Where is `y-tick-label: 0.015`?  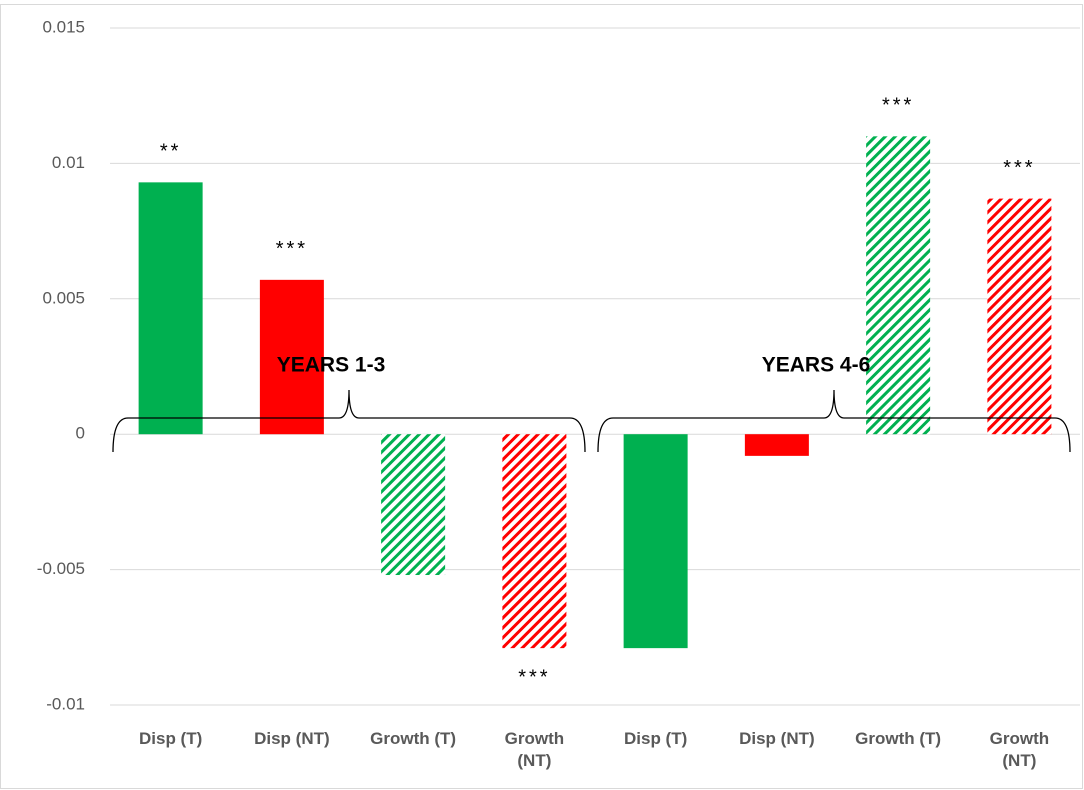
y-tick-label: 0.015 is located at coordinates (63, 26).